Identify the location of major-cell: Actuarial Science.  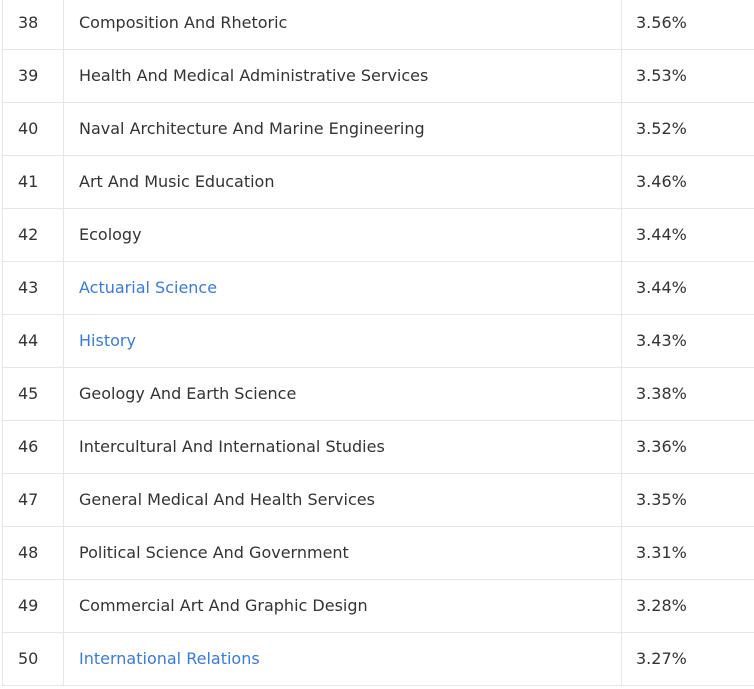
(343, 288).